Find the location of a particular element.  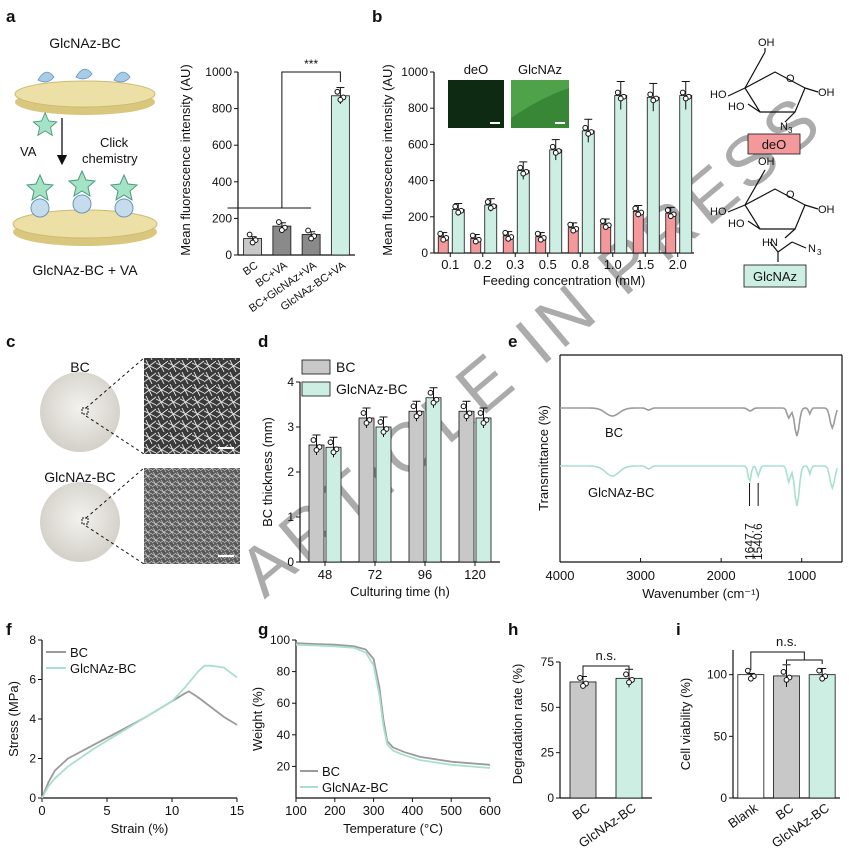

x-tick-label: 1.0 is located at coordinates (613, 264).